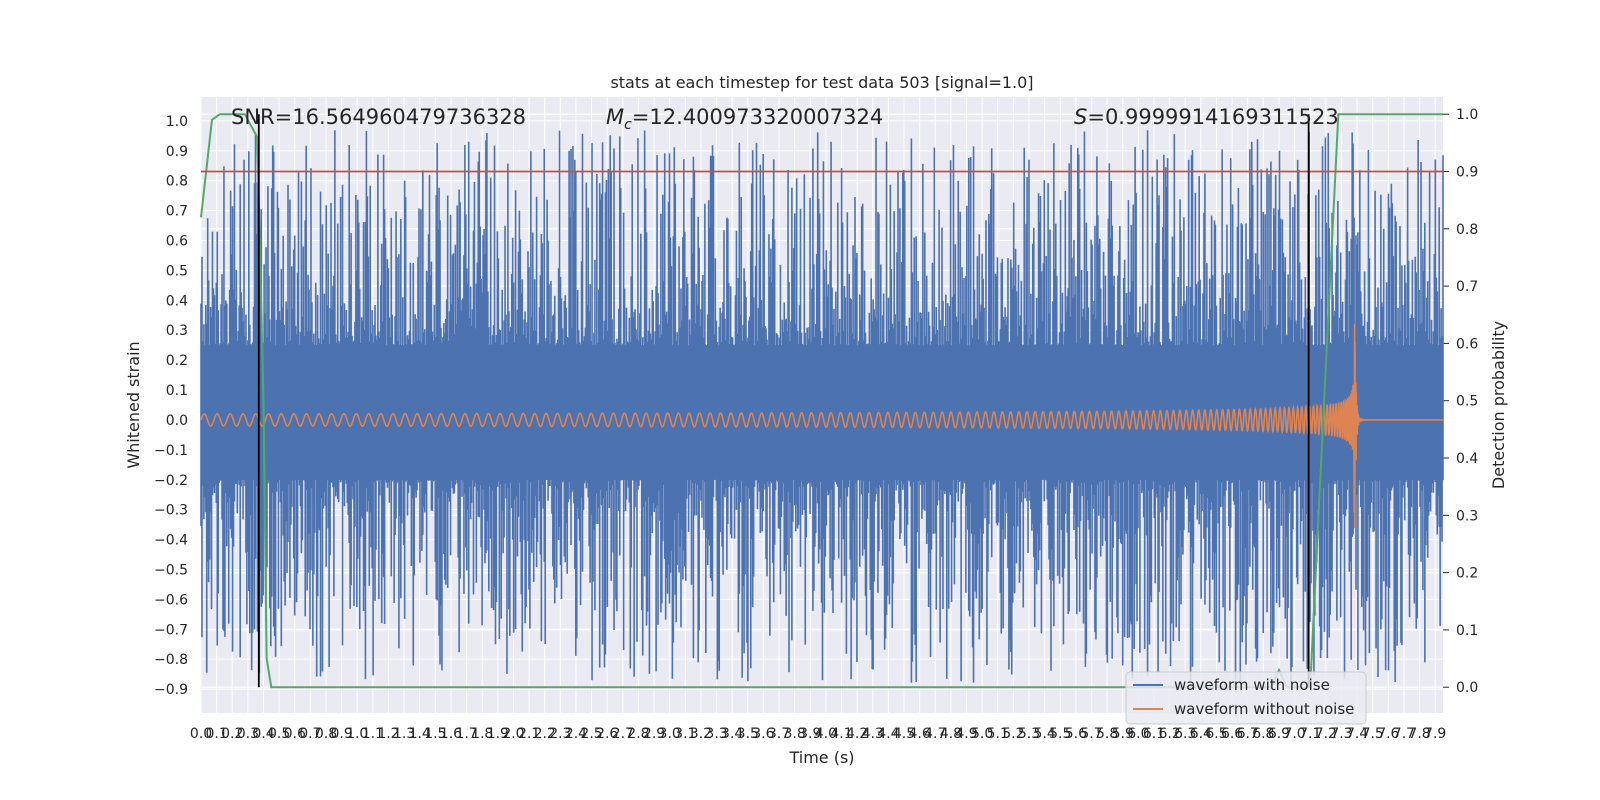 The image size is (1600, 800). I want to click on x-tick-label: 1.0, so click(357, 734).